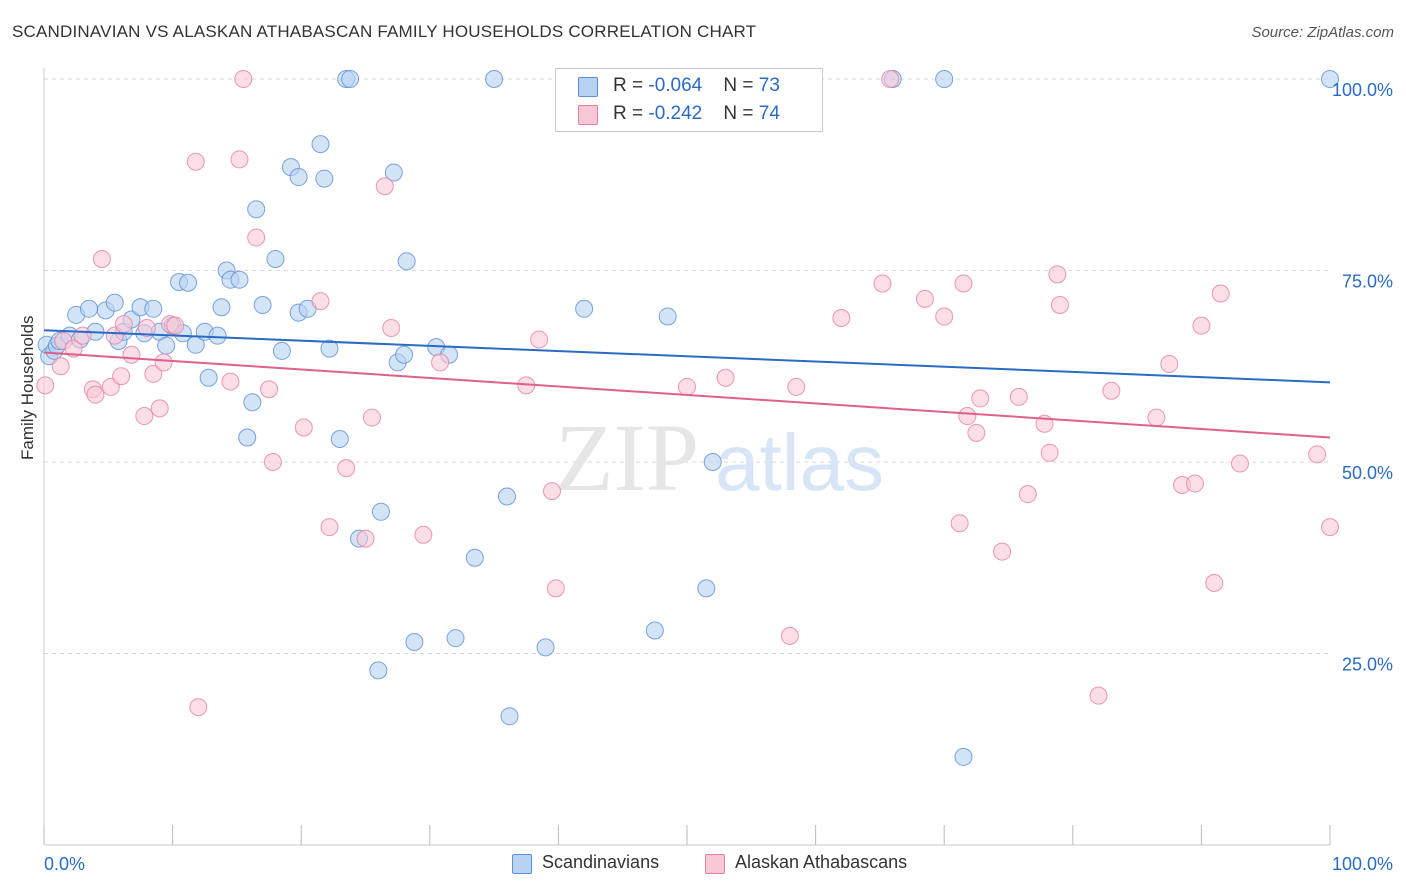  What do you see at coordinates (627, 457) in the screenshot?
I see `watermark-zip: ZIP` at bounding box center [627, 457].